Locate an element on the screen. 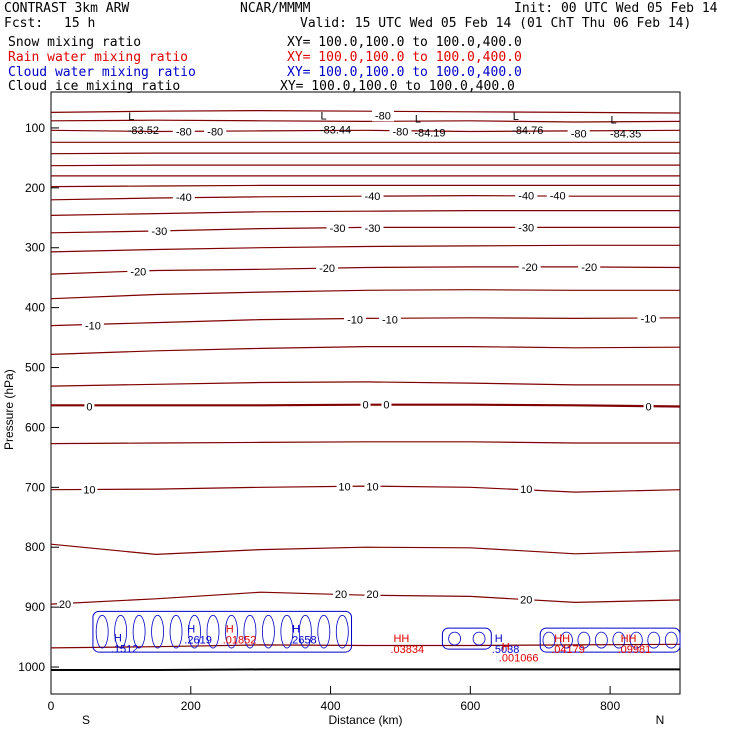  minimum-value: -84.76 is located at coordinates (527, 131).